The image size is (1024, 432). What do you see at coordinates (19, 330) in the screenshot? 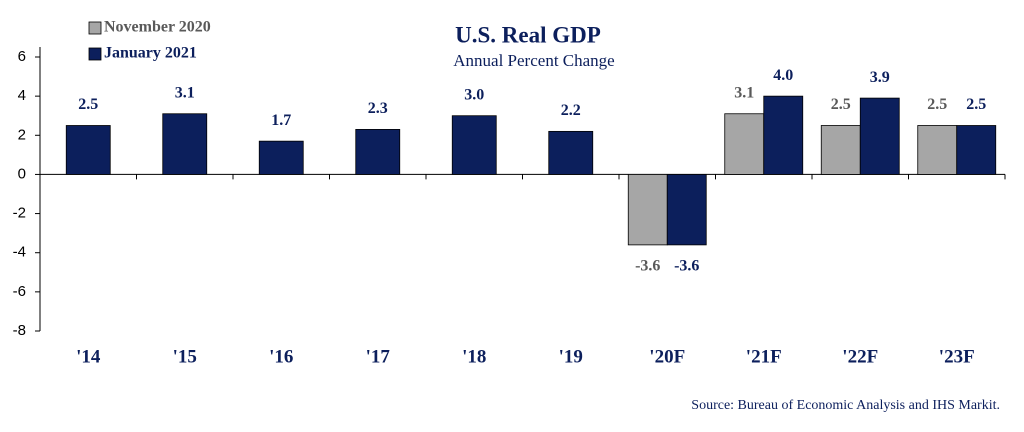
I see `y-tick-label: -8` at bounding box center [19, 330].